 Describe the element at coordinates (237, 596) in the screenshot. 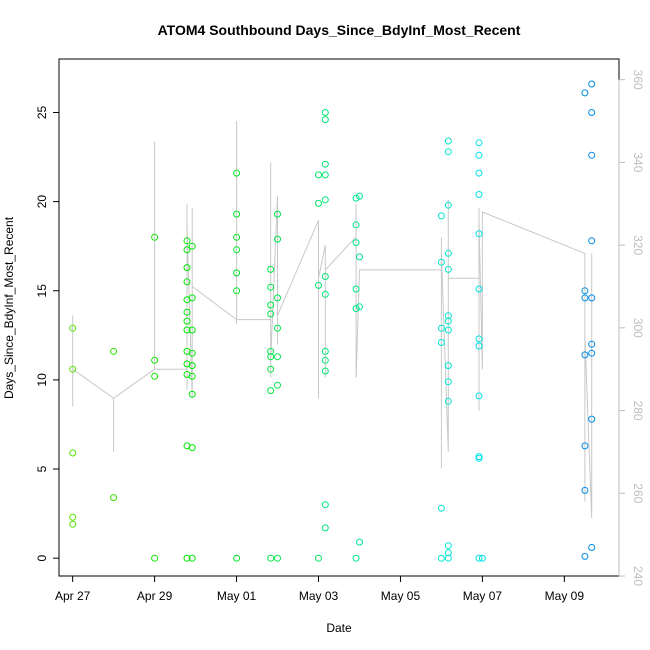

I see `x-tick-label: May 01` at that location.